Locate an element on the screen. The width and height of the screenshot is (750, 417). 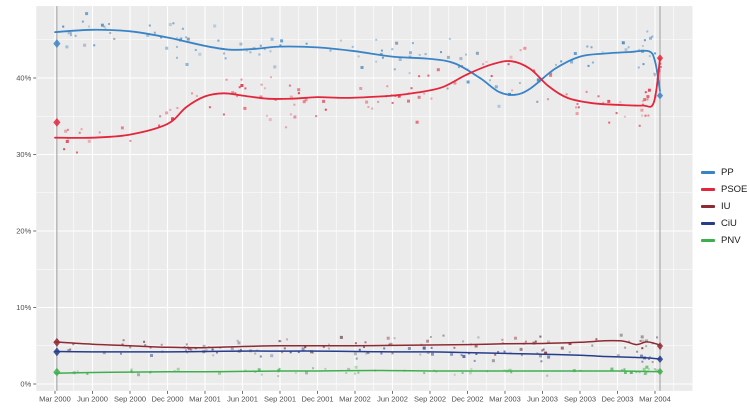
x-tick-label: Sep 2001 is located at coordinates (280, 398).